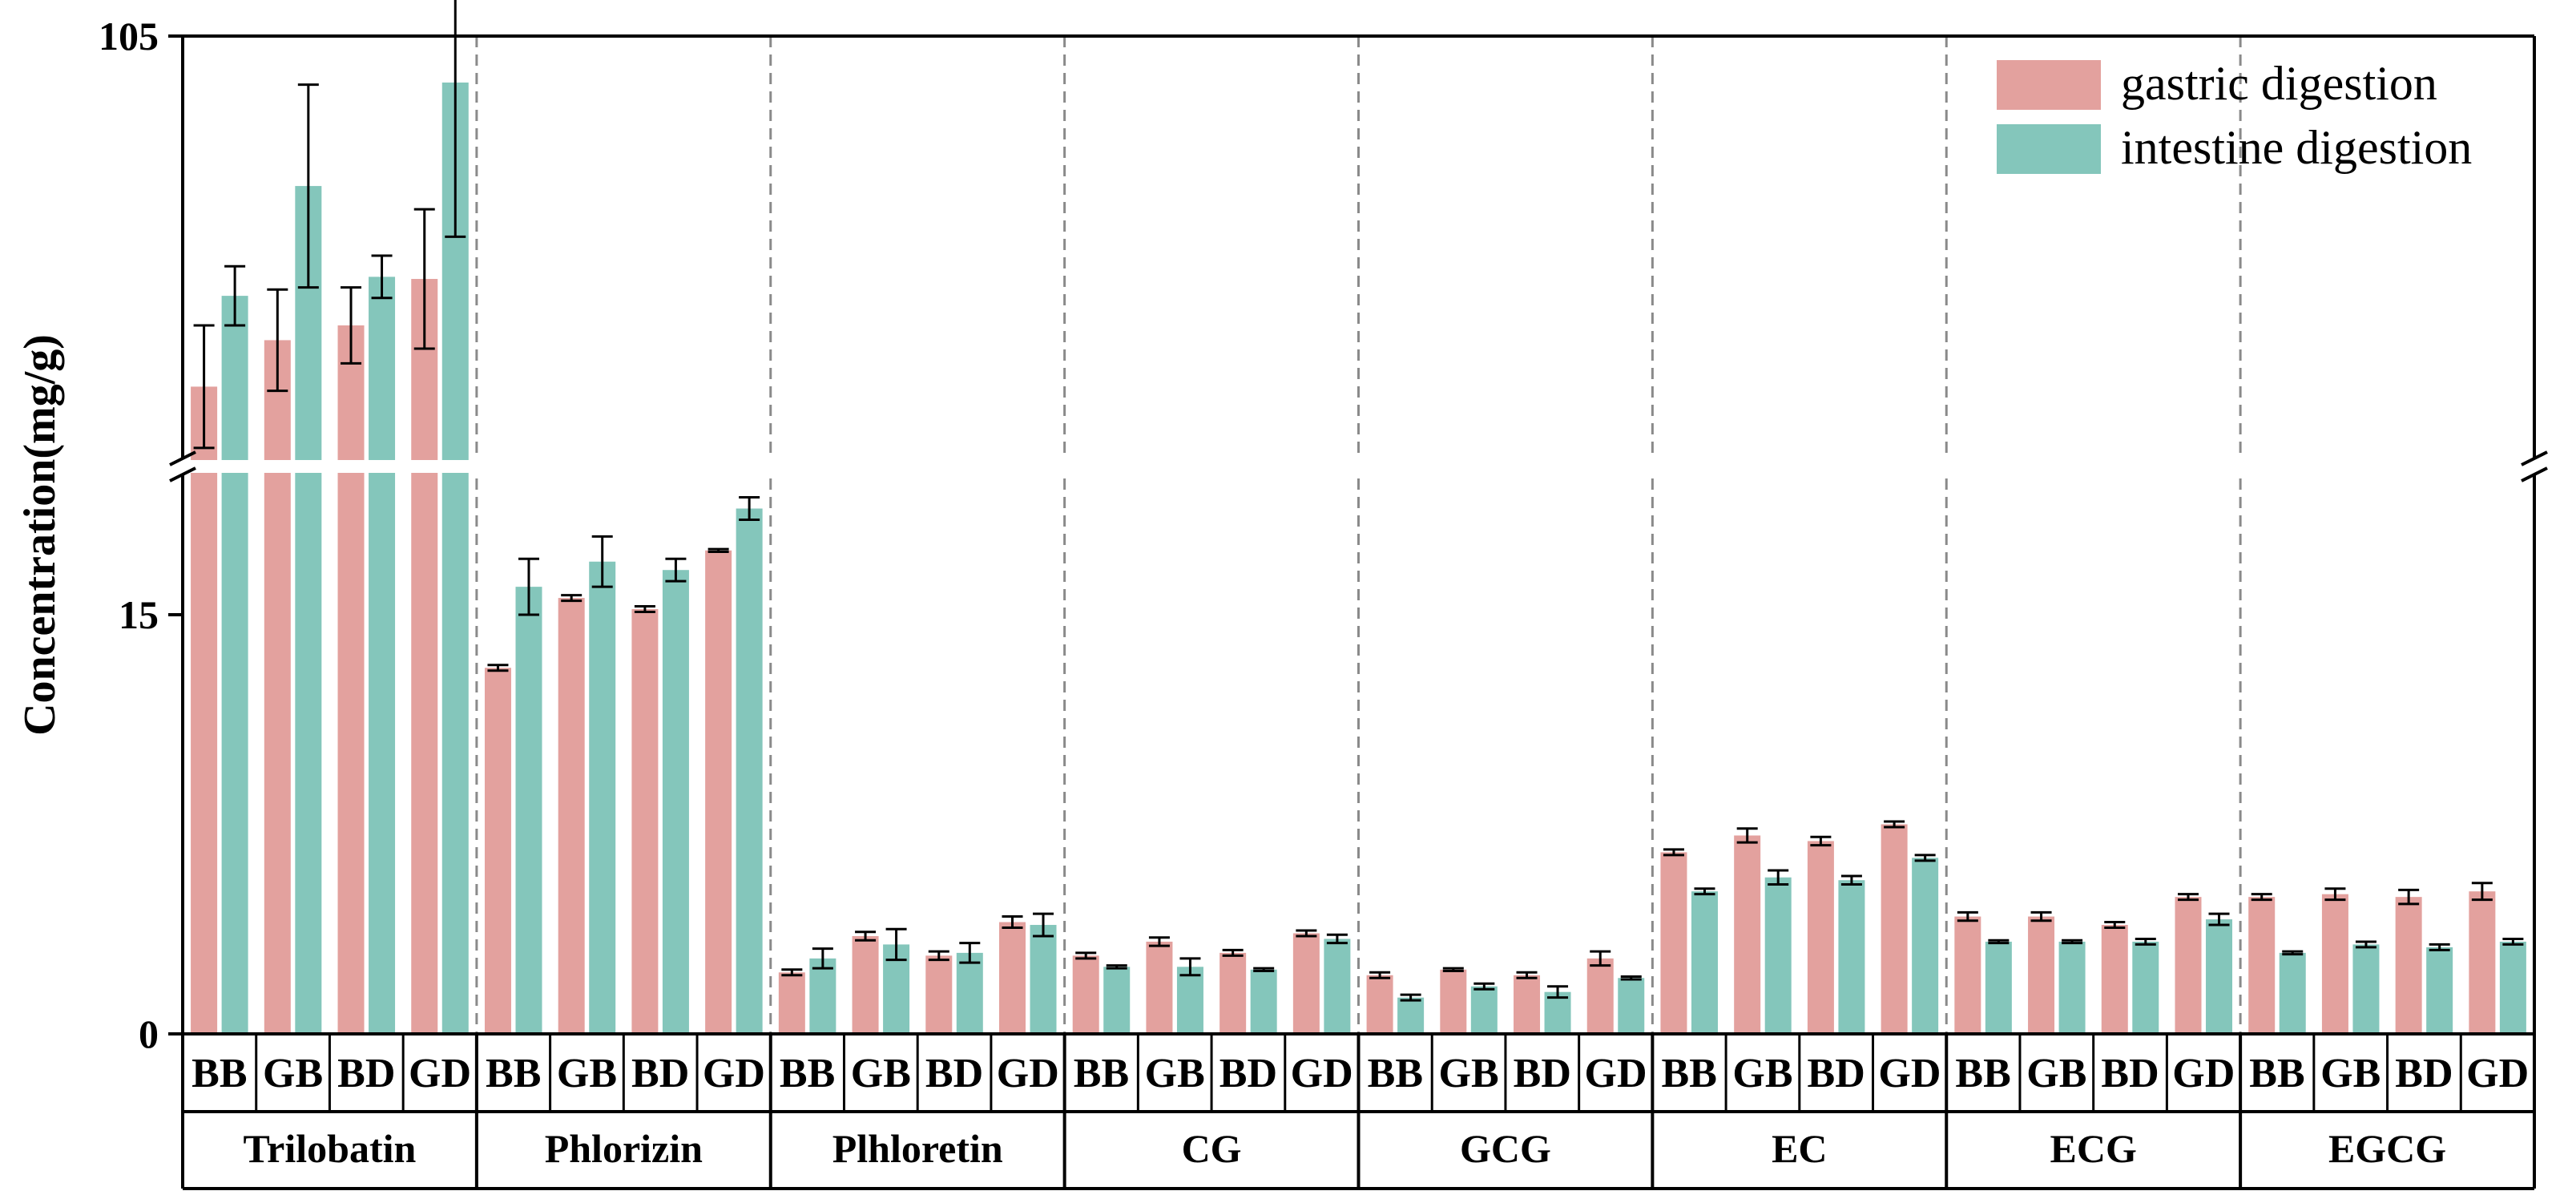 This screenshot has width=2576, height=1203. I want to click on legend-swatch, so click(2049, 85).